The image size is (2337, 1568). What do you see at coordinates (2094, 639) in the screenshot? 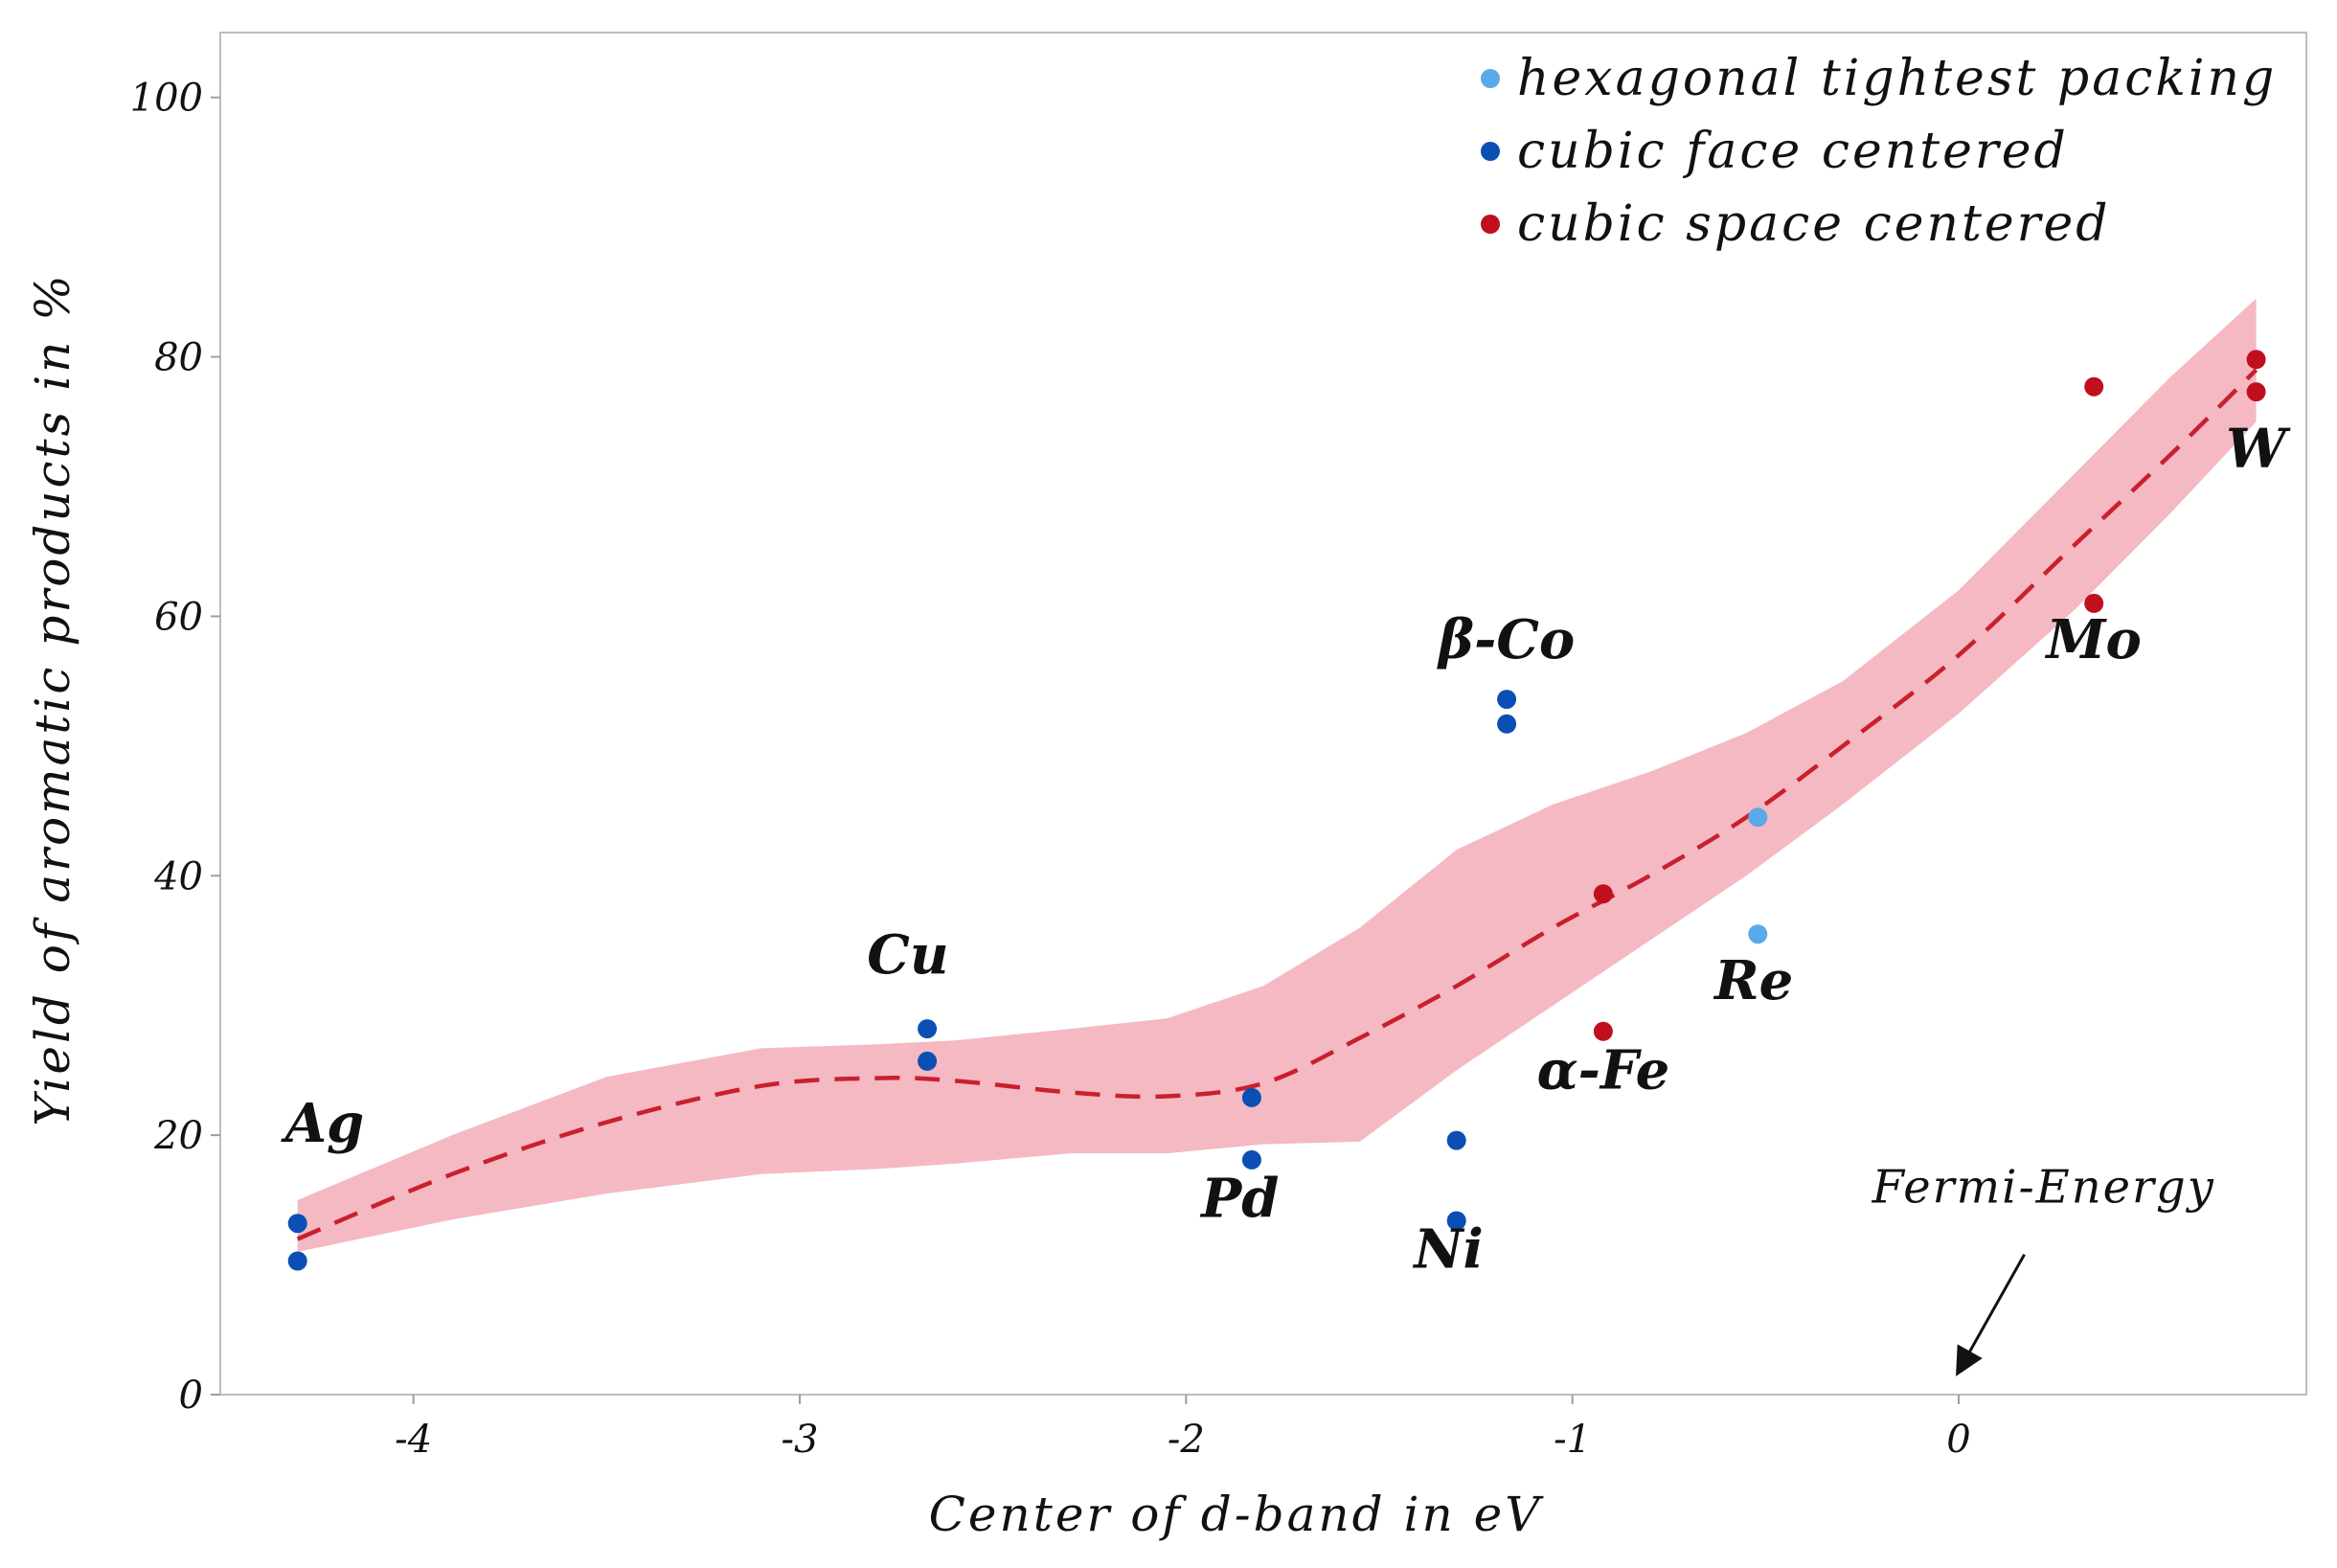
I see `point-label: Mo` at bounding box center [2094, 639].